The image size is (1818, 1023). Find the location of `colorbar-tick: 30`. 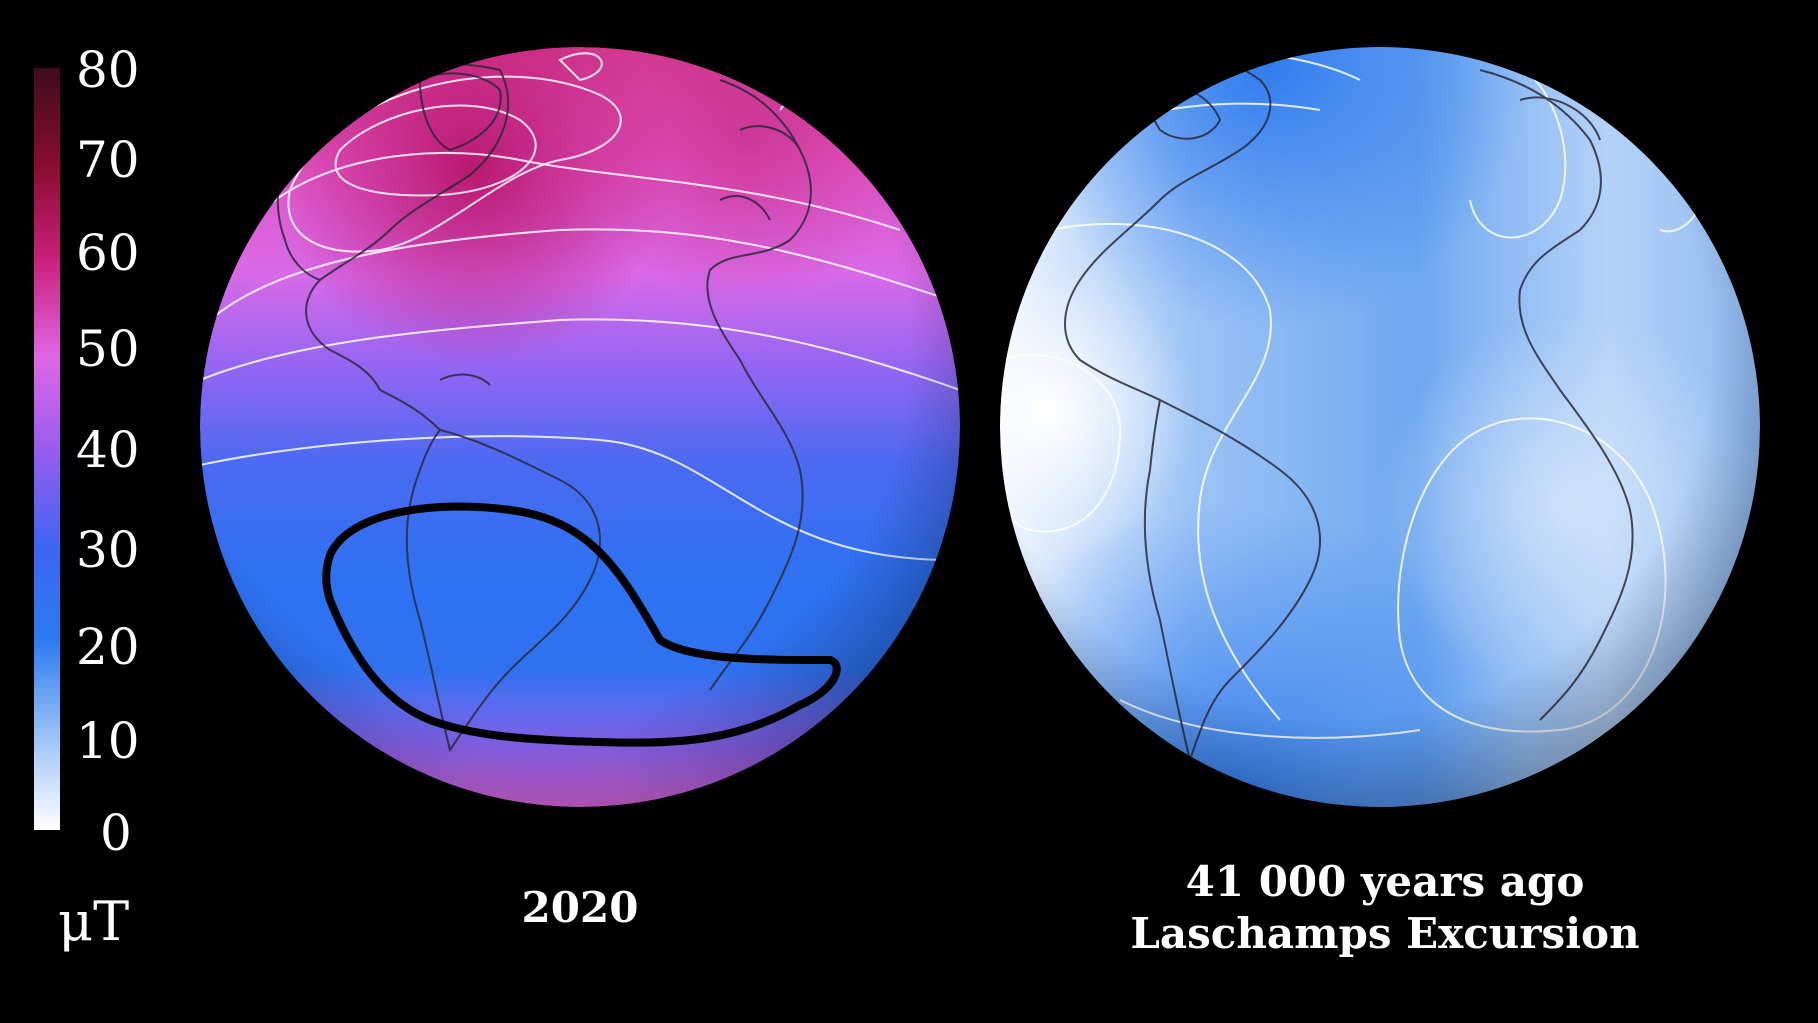

colorbar-tick: 30 is located at coordinates (108, 550).